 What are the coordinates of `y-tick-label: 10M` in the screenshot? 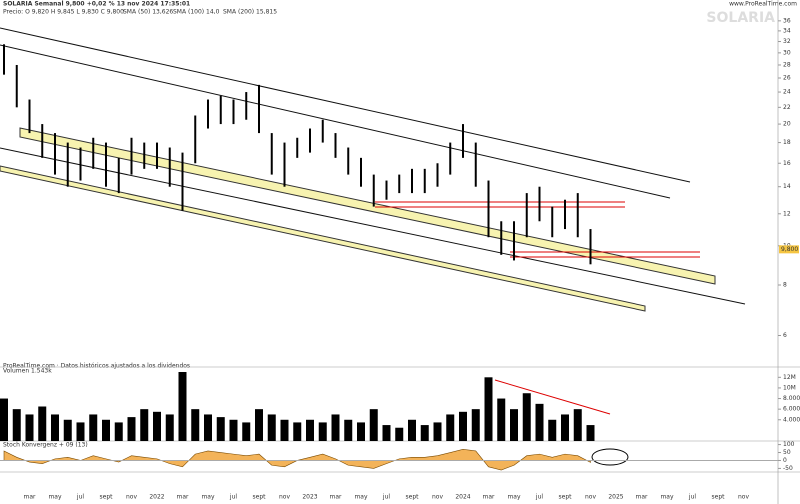 It's located at (789, 387).